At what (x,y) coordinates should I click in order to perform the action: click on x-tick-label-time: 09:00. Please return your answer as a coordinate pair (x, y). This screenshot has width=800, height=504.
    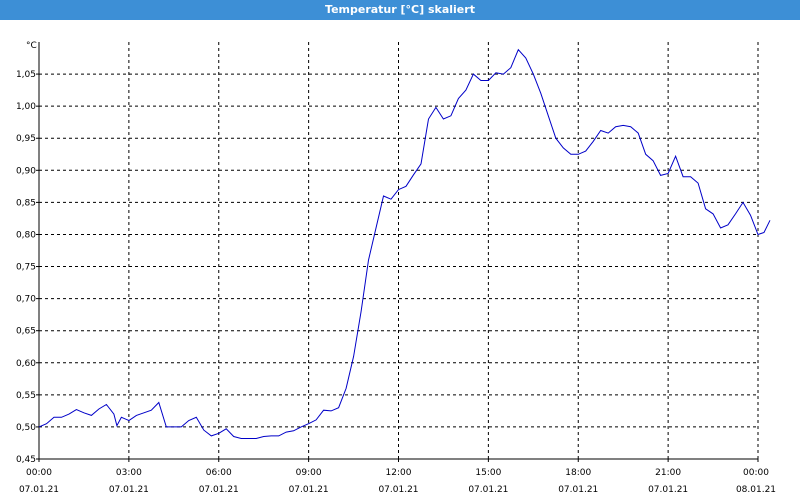
    Looking at the image, I should click on (309, 473).